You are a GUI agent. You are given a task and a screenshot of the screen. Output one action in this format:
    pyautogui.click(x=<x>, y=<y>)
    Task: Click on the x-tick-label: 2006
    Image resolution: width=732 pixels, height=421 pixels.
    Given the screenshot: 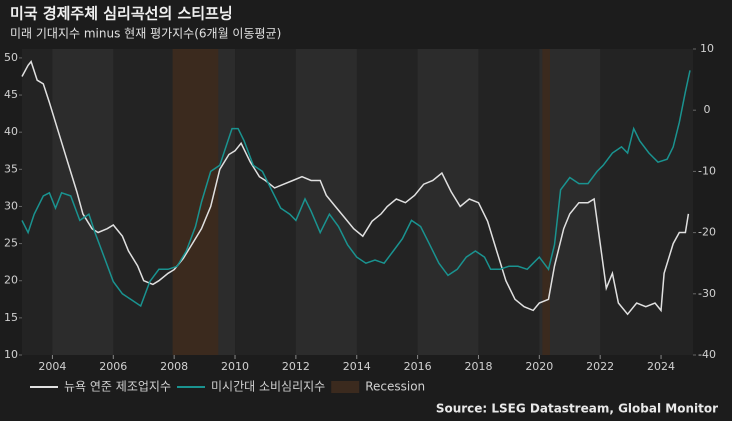 What is the action you would take?
    pyautogui.click(x=113, y=366)
    